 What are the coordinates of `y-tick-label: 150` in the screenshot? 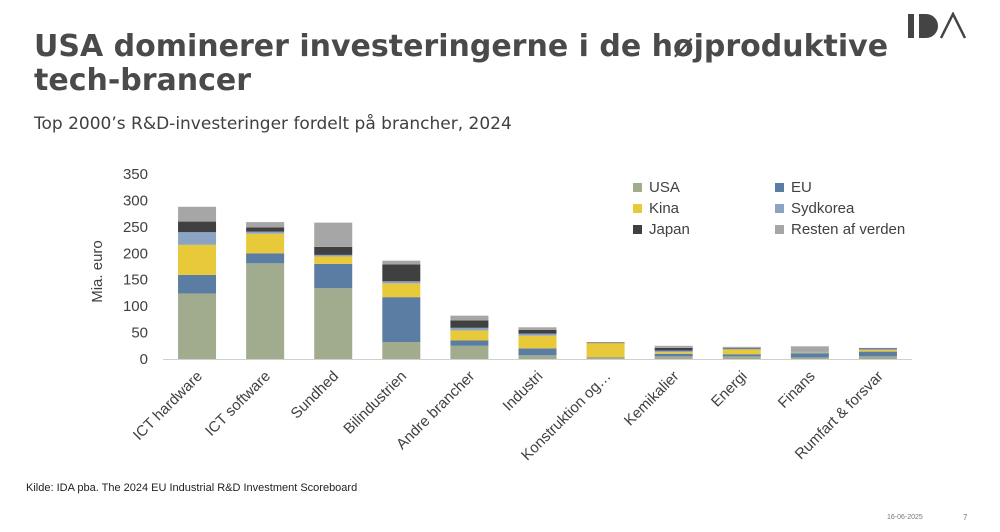 It's located at (135, 280).